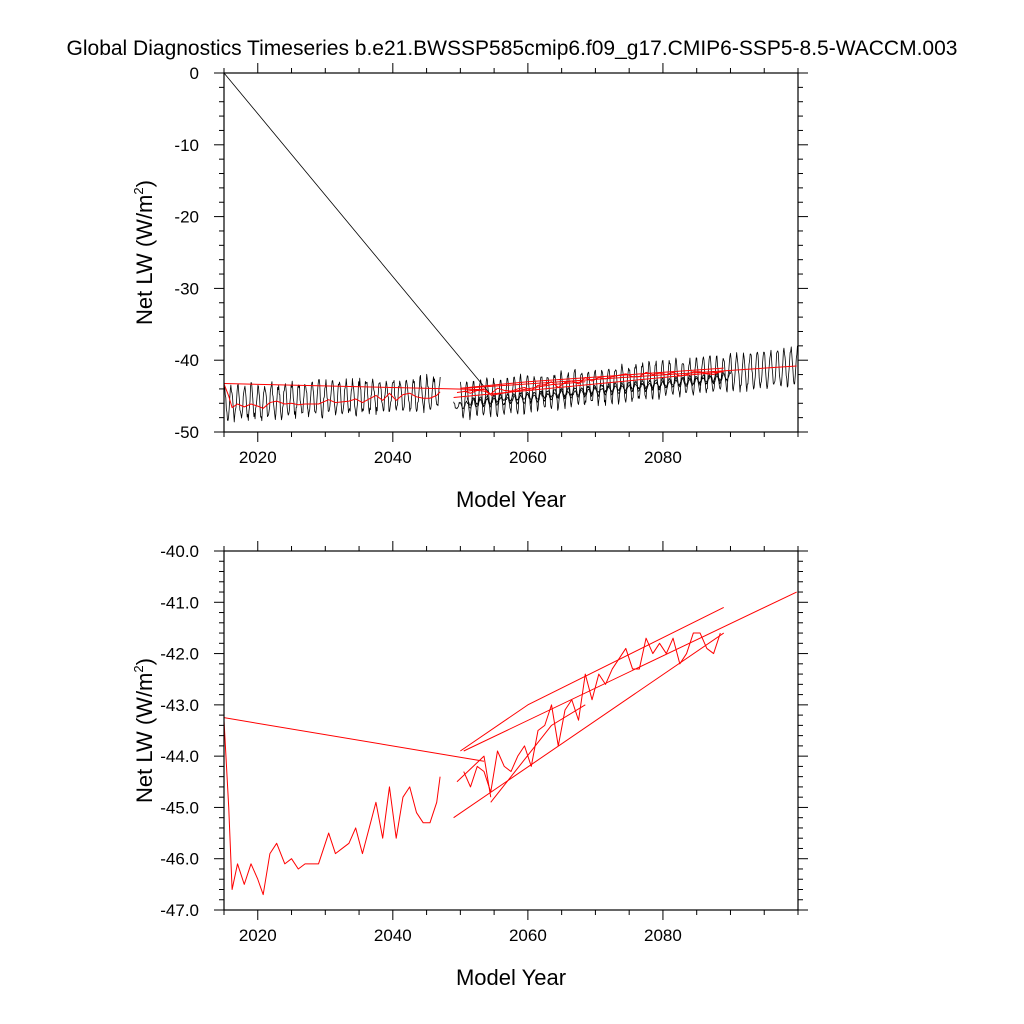  I want to click on y-tick-label: -30, so click(186, 288).